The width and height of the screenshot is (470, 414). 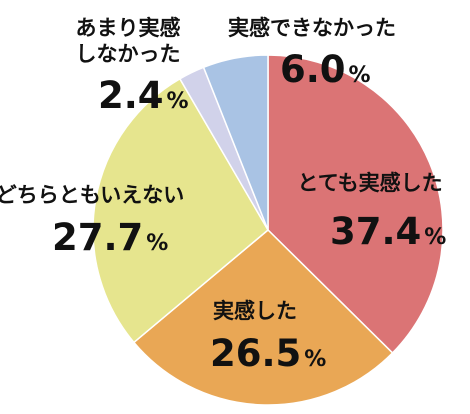 I want to click on slice-value-label: 2.4%, so click(x=143, y=95).